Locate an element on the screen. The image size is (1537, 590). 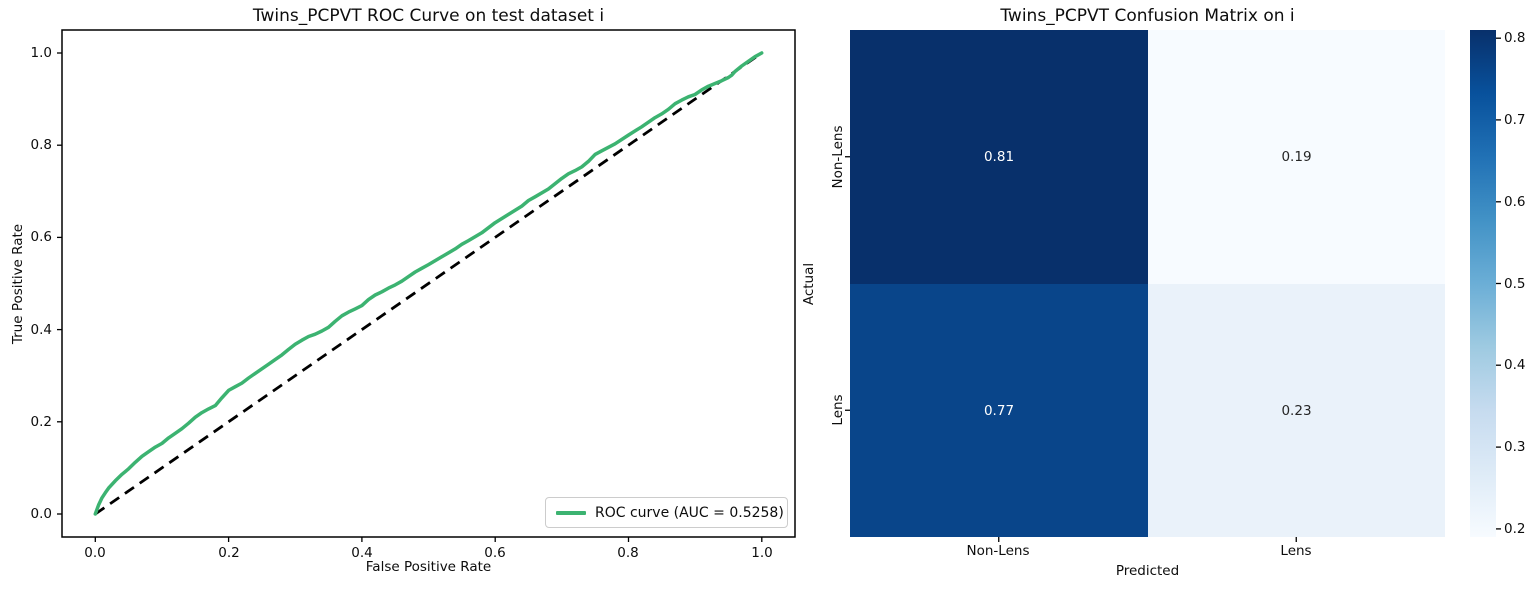
cm-xaxis-label: Predicted is located at coordinates (1147, 571).